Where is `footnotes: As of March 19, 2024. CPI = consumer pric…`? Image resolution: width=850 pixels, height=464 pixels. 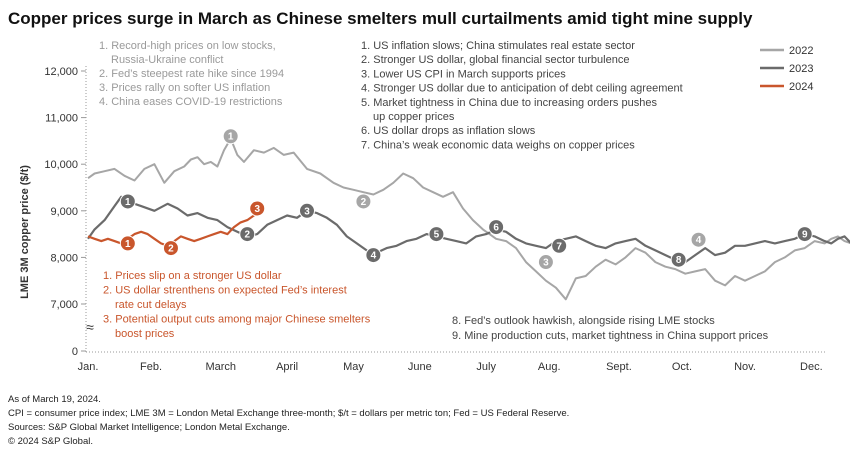 footnotes: As of March 19, 2024. CPI = consumer pric… is located at coordinates (288, 420).